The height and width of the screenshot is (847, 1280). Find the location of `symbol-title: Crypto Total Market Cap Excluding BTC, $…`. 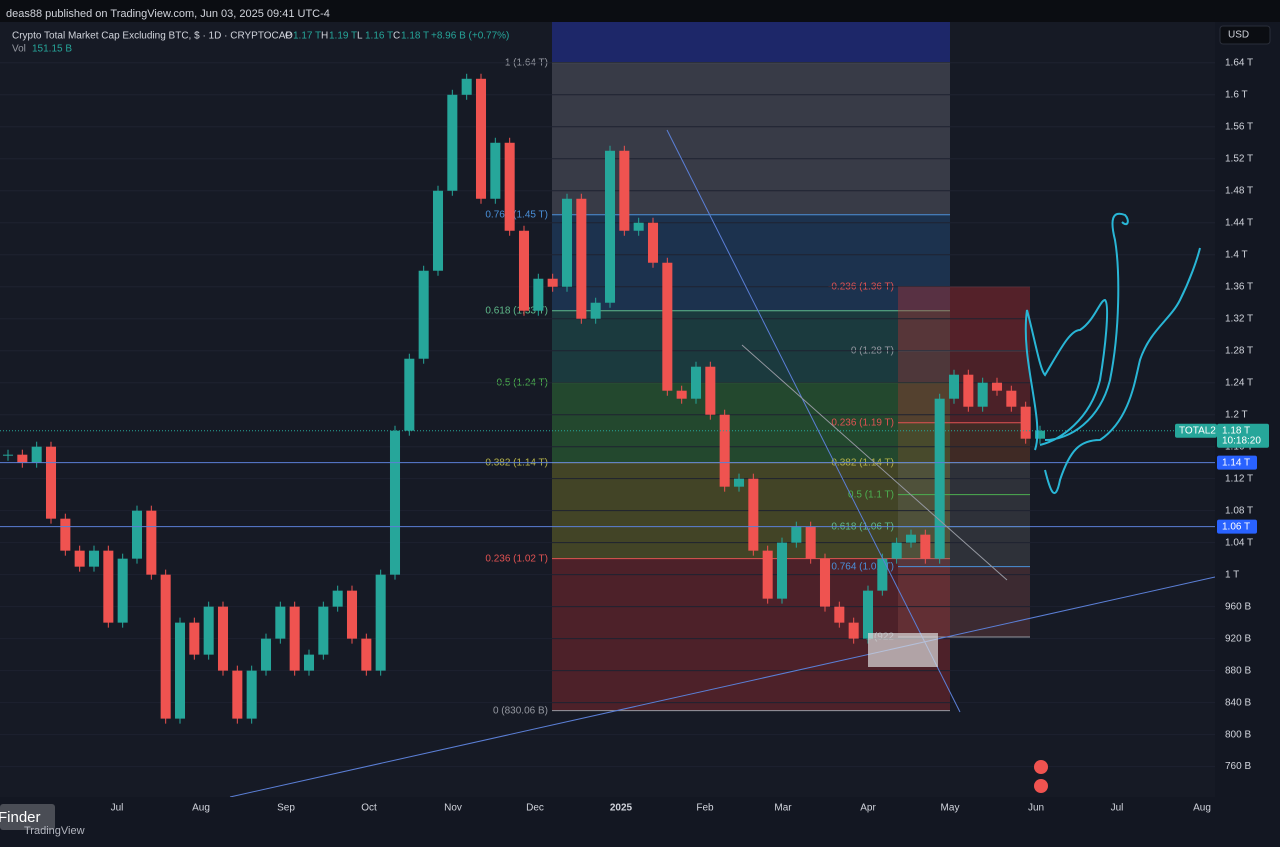

symbol-title: Crypto Total Market Cap Excluding BTC, $… is located at coordinates (152, 36).